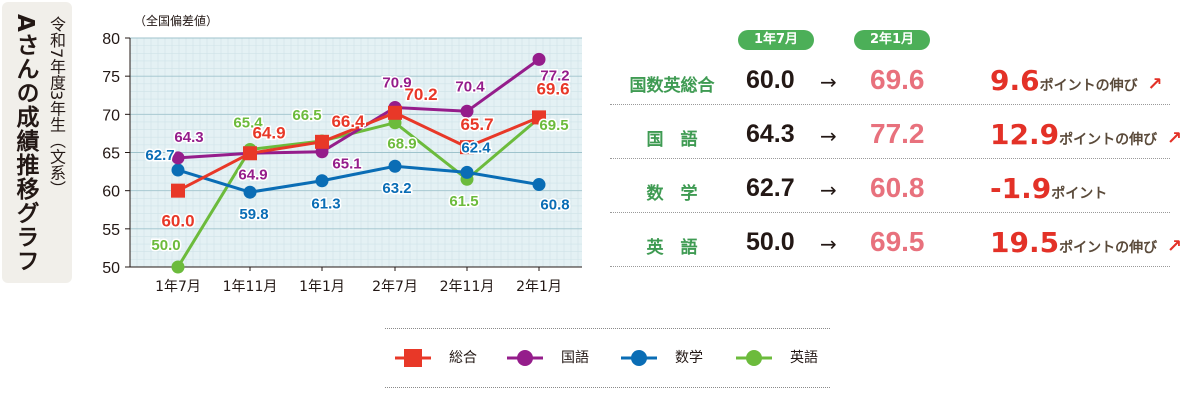  Describe the element at coordinates (188, 137) in the screenshot. I see `data-label: 64.3` at that location.